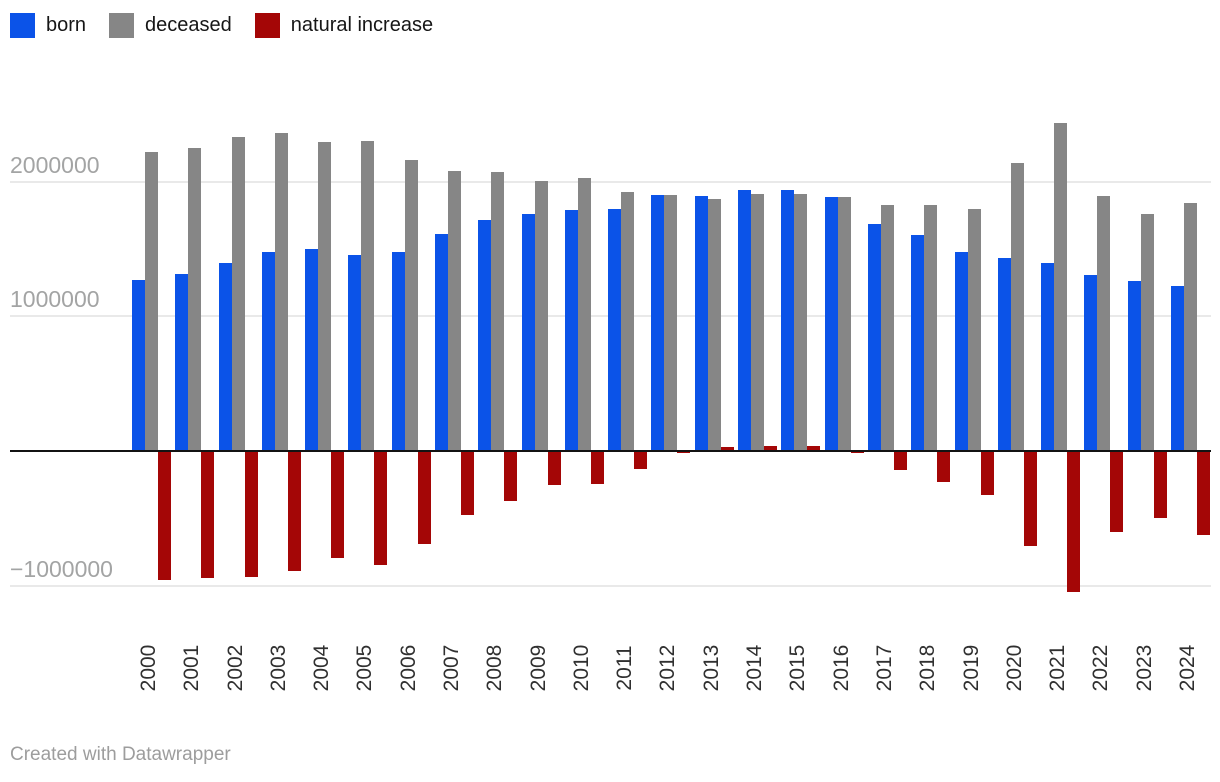 The width and height of the screenshot is (1220, 782). Describe the element at coordinates (584, 314) in the screenshot. I see `bar-deceased-2010` at that location.